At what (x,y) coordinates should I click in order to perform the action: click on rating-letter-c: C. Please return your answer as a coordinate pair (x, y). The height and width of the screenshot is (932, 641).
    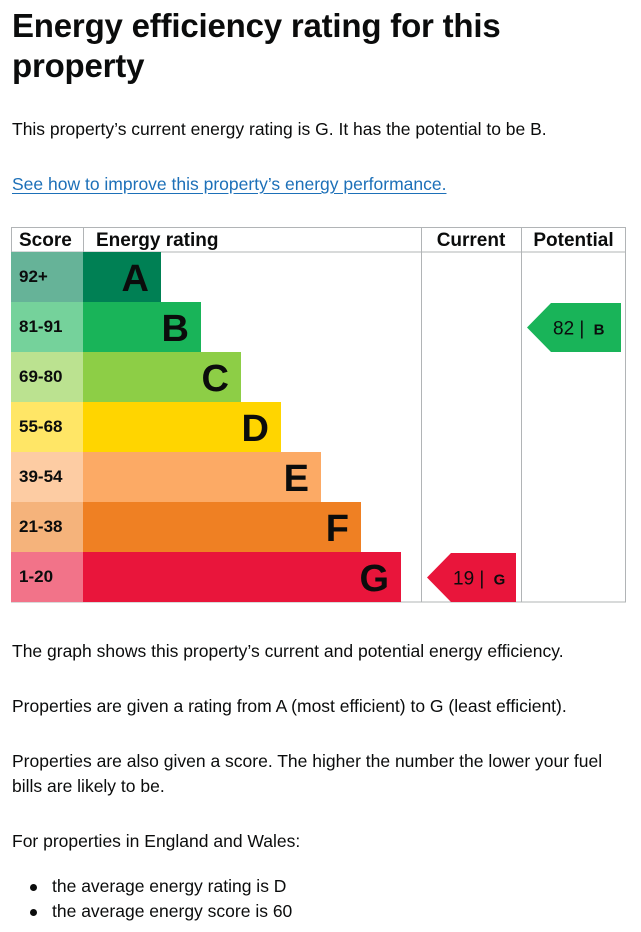
    Looking at the image, I should click on (215, 379).